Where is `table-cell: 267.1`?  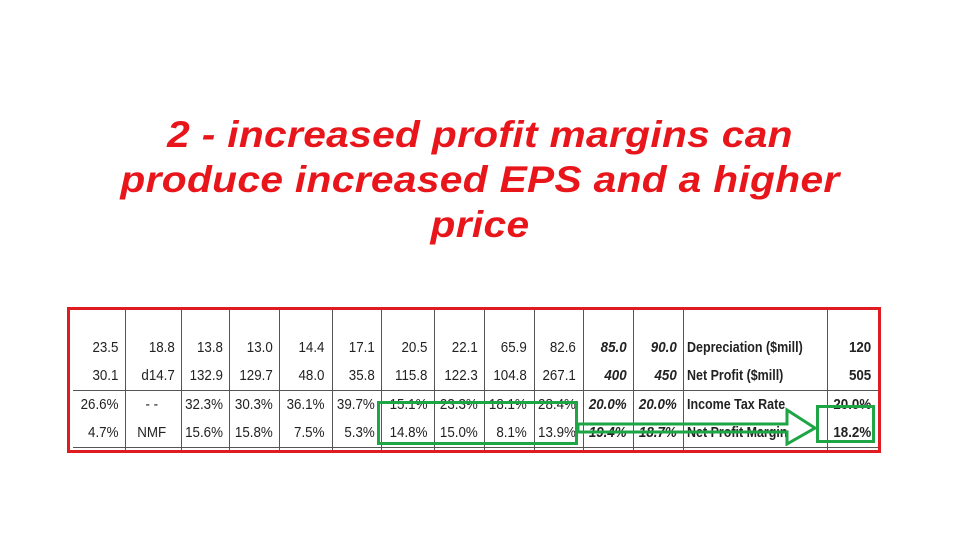
table-cell: 267.1 is located at coordinates (558, 376).